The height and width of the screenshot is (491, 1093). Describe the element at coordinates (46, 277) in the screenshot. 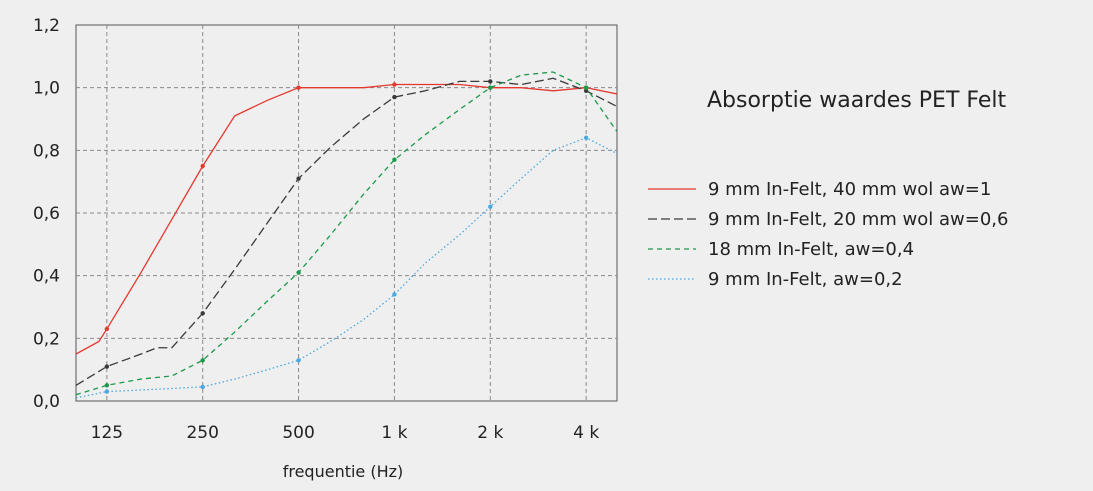

I see `y-tick-label: 0,4` at that location.